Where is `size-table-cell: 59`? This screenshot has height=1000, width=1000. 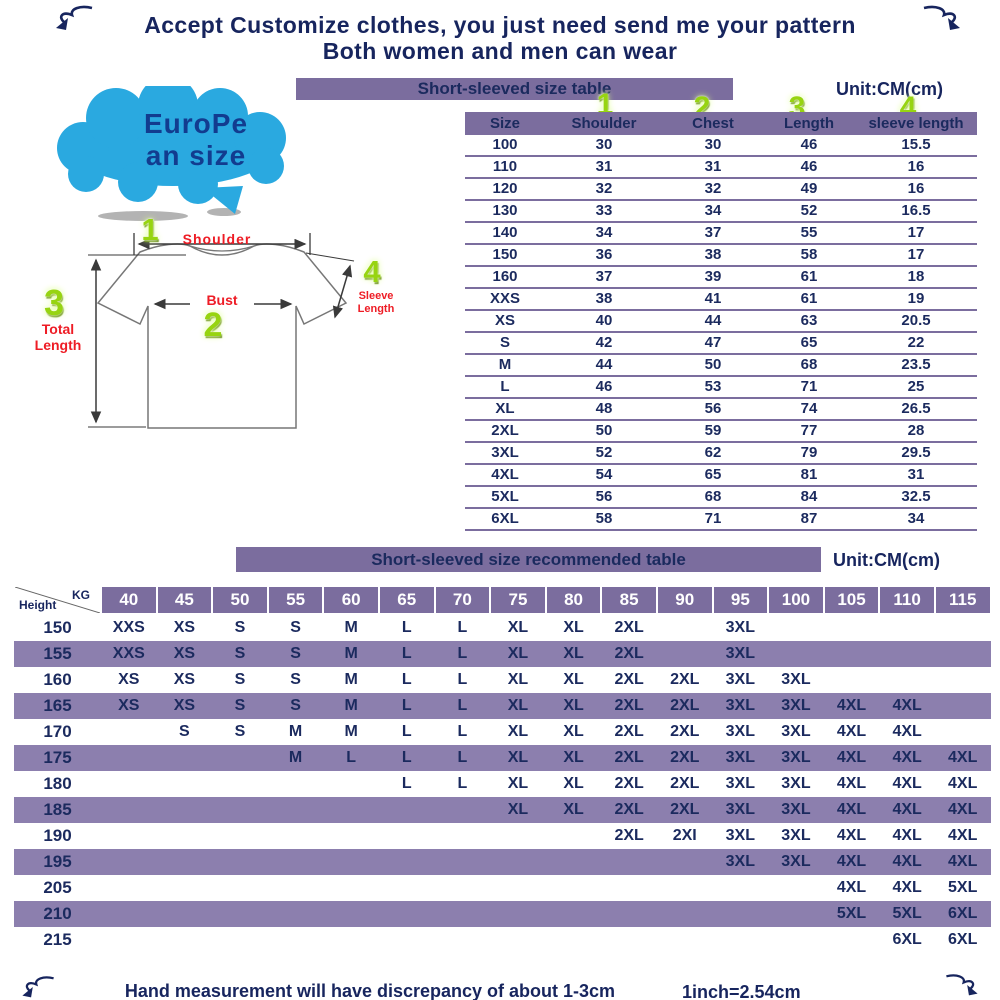 size-table-cell: 59 is located at coordinates (713, 431).